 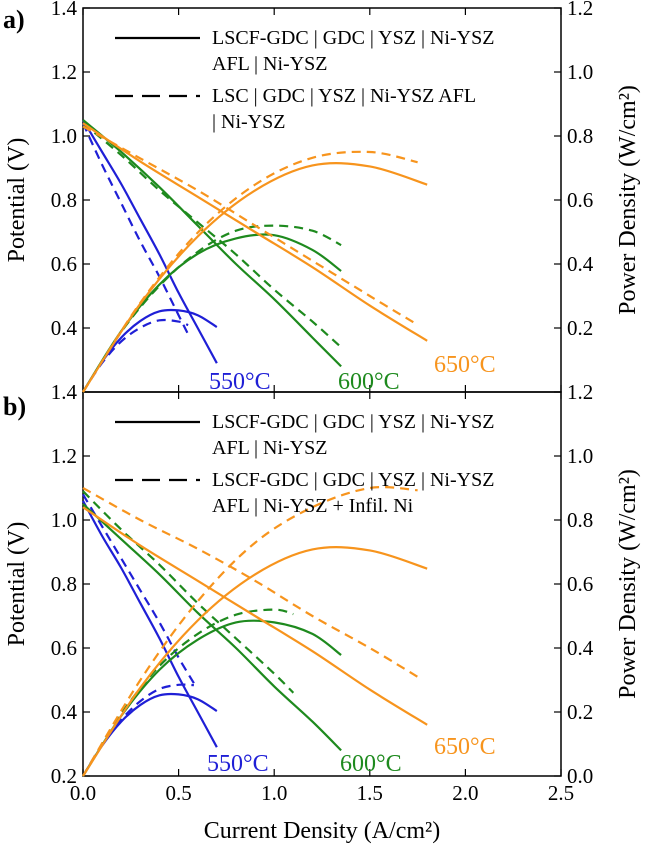 I want to click on panel-a-left-axis-label: Potential (V), so click(x=17, y=200).